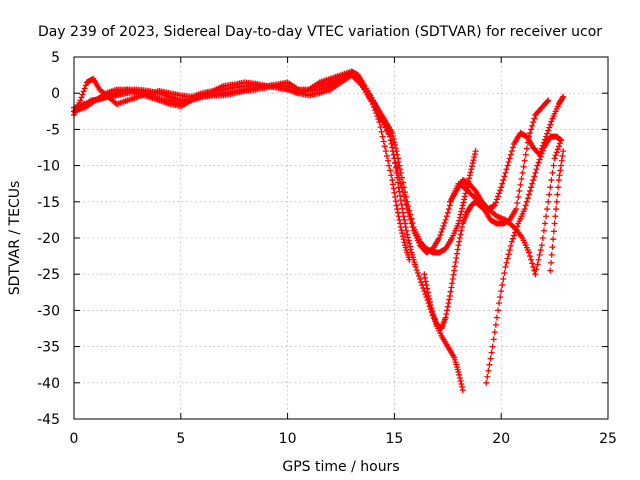 This screenshot has height=480, width=640. I want to click on y-tick-label: -30, so click(48, 311).